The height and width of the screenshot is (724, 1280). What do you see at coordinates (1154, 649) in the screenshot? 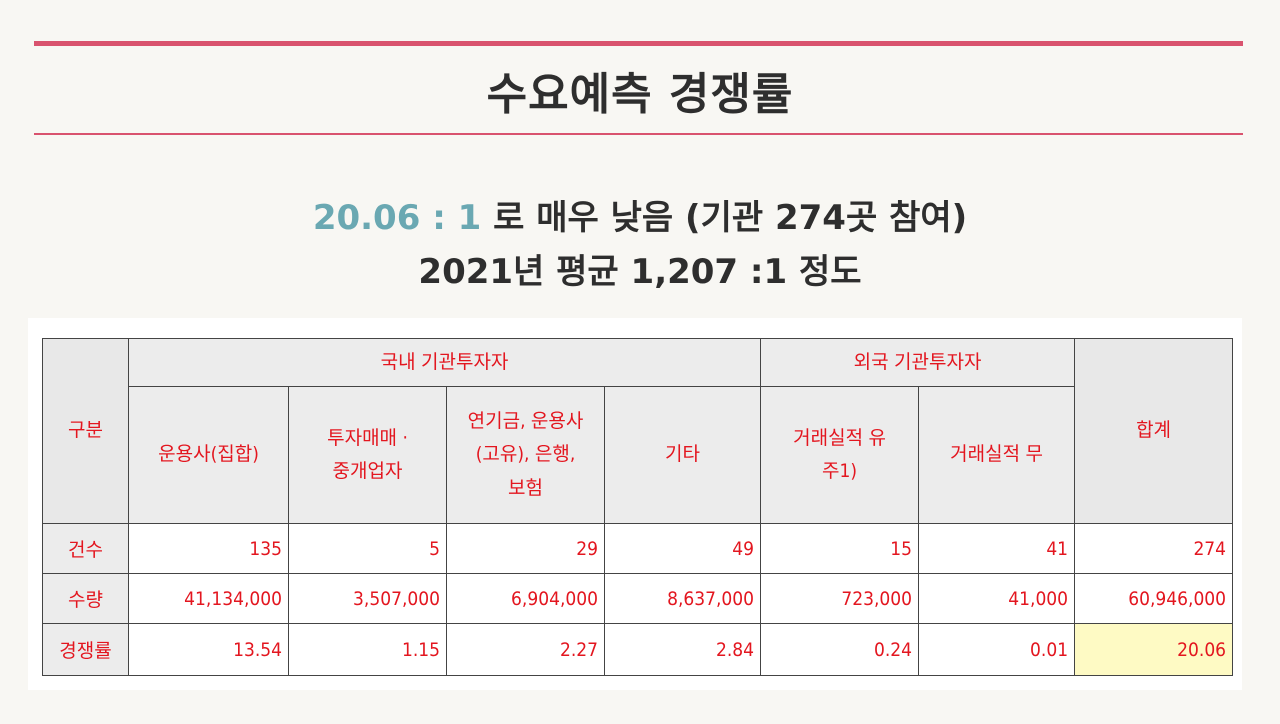
I see `total-ratio-cell: 20.06` at bounding box center [1154, 649].